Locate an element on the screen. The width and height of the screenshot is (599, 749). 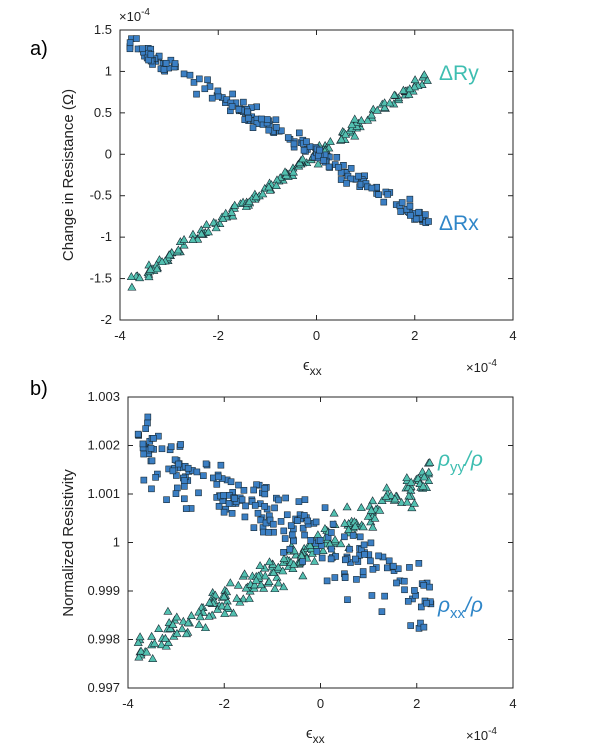
x-axis-label-b: ϵxx is located at coordinates (315, 735).